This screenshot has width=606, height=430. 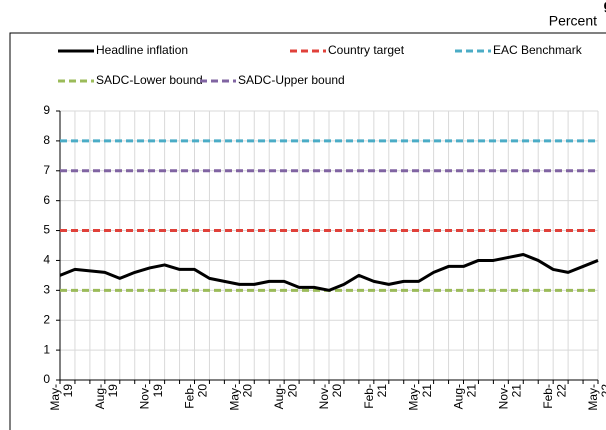 I want to click on legend-label: SADC-Upper bound, so click(x=291, y=80).